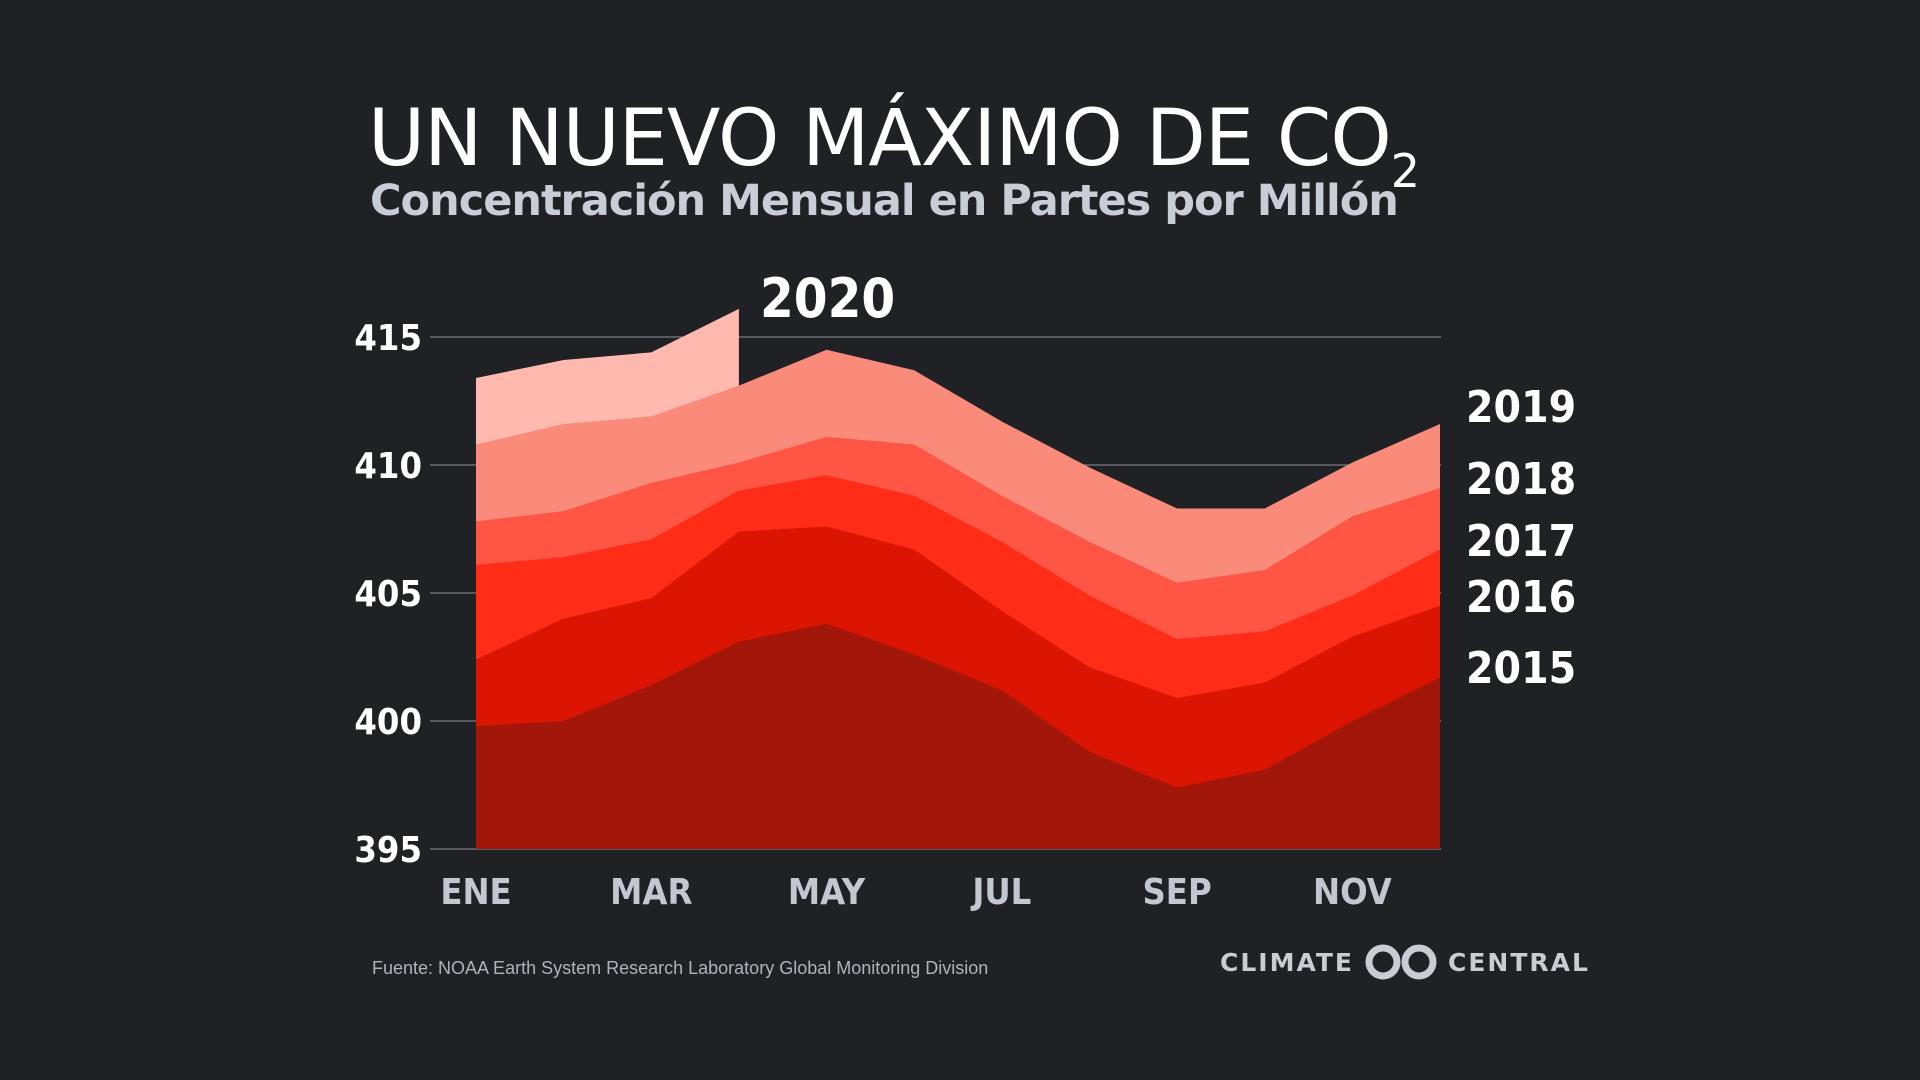 The width and height of the screenshot is (1920, 1080). I want to click on chart-title: UN NUEVO MÁXIMO DE CO2, so click(894, 146).